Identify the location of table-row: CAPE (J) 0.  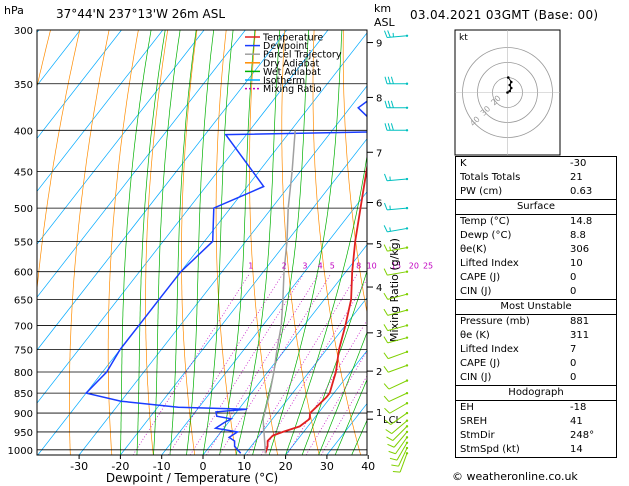
(536, 278).